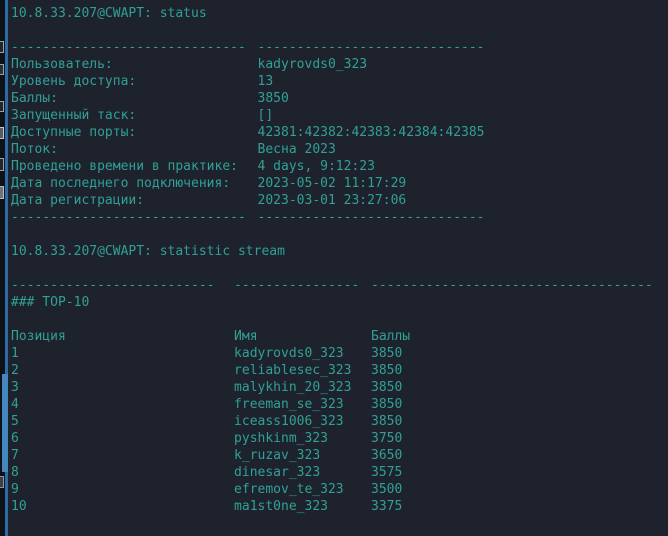 This screenshot has height=536, width=668. What do you see at coordinates (391, 336) in the screenshot?
I see `table-header-points: Баллы` at bounding box center [391, 336].